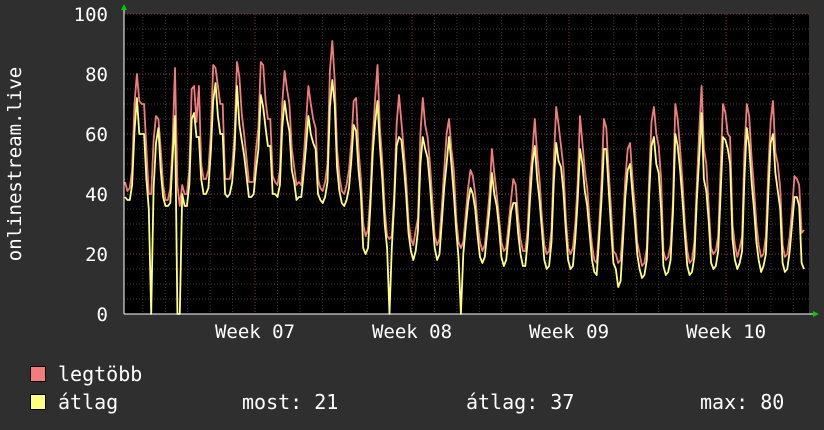 The image size is (824, 430). Describe the element at coordinates (816, 314) in the screenshot. I see `x-axis-arrow` at that location.